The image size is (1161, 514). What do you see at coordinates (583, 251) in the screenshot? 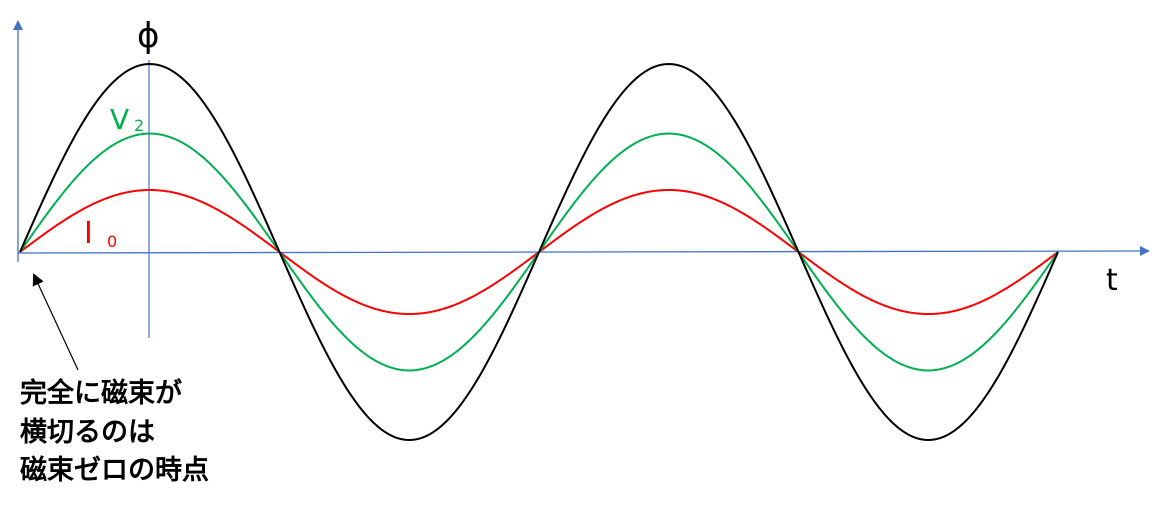
I see `x-axis` at bounding box center [583, 251].